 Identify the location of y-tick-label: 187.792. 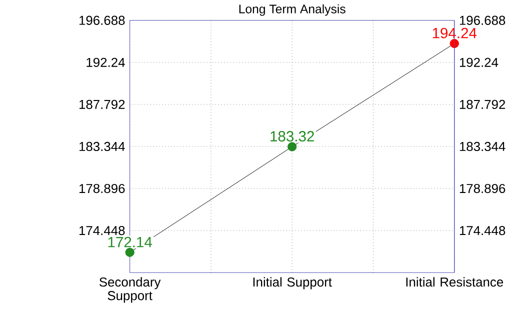
(102, 104).